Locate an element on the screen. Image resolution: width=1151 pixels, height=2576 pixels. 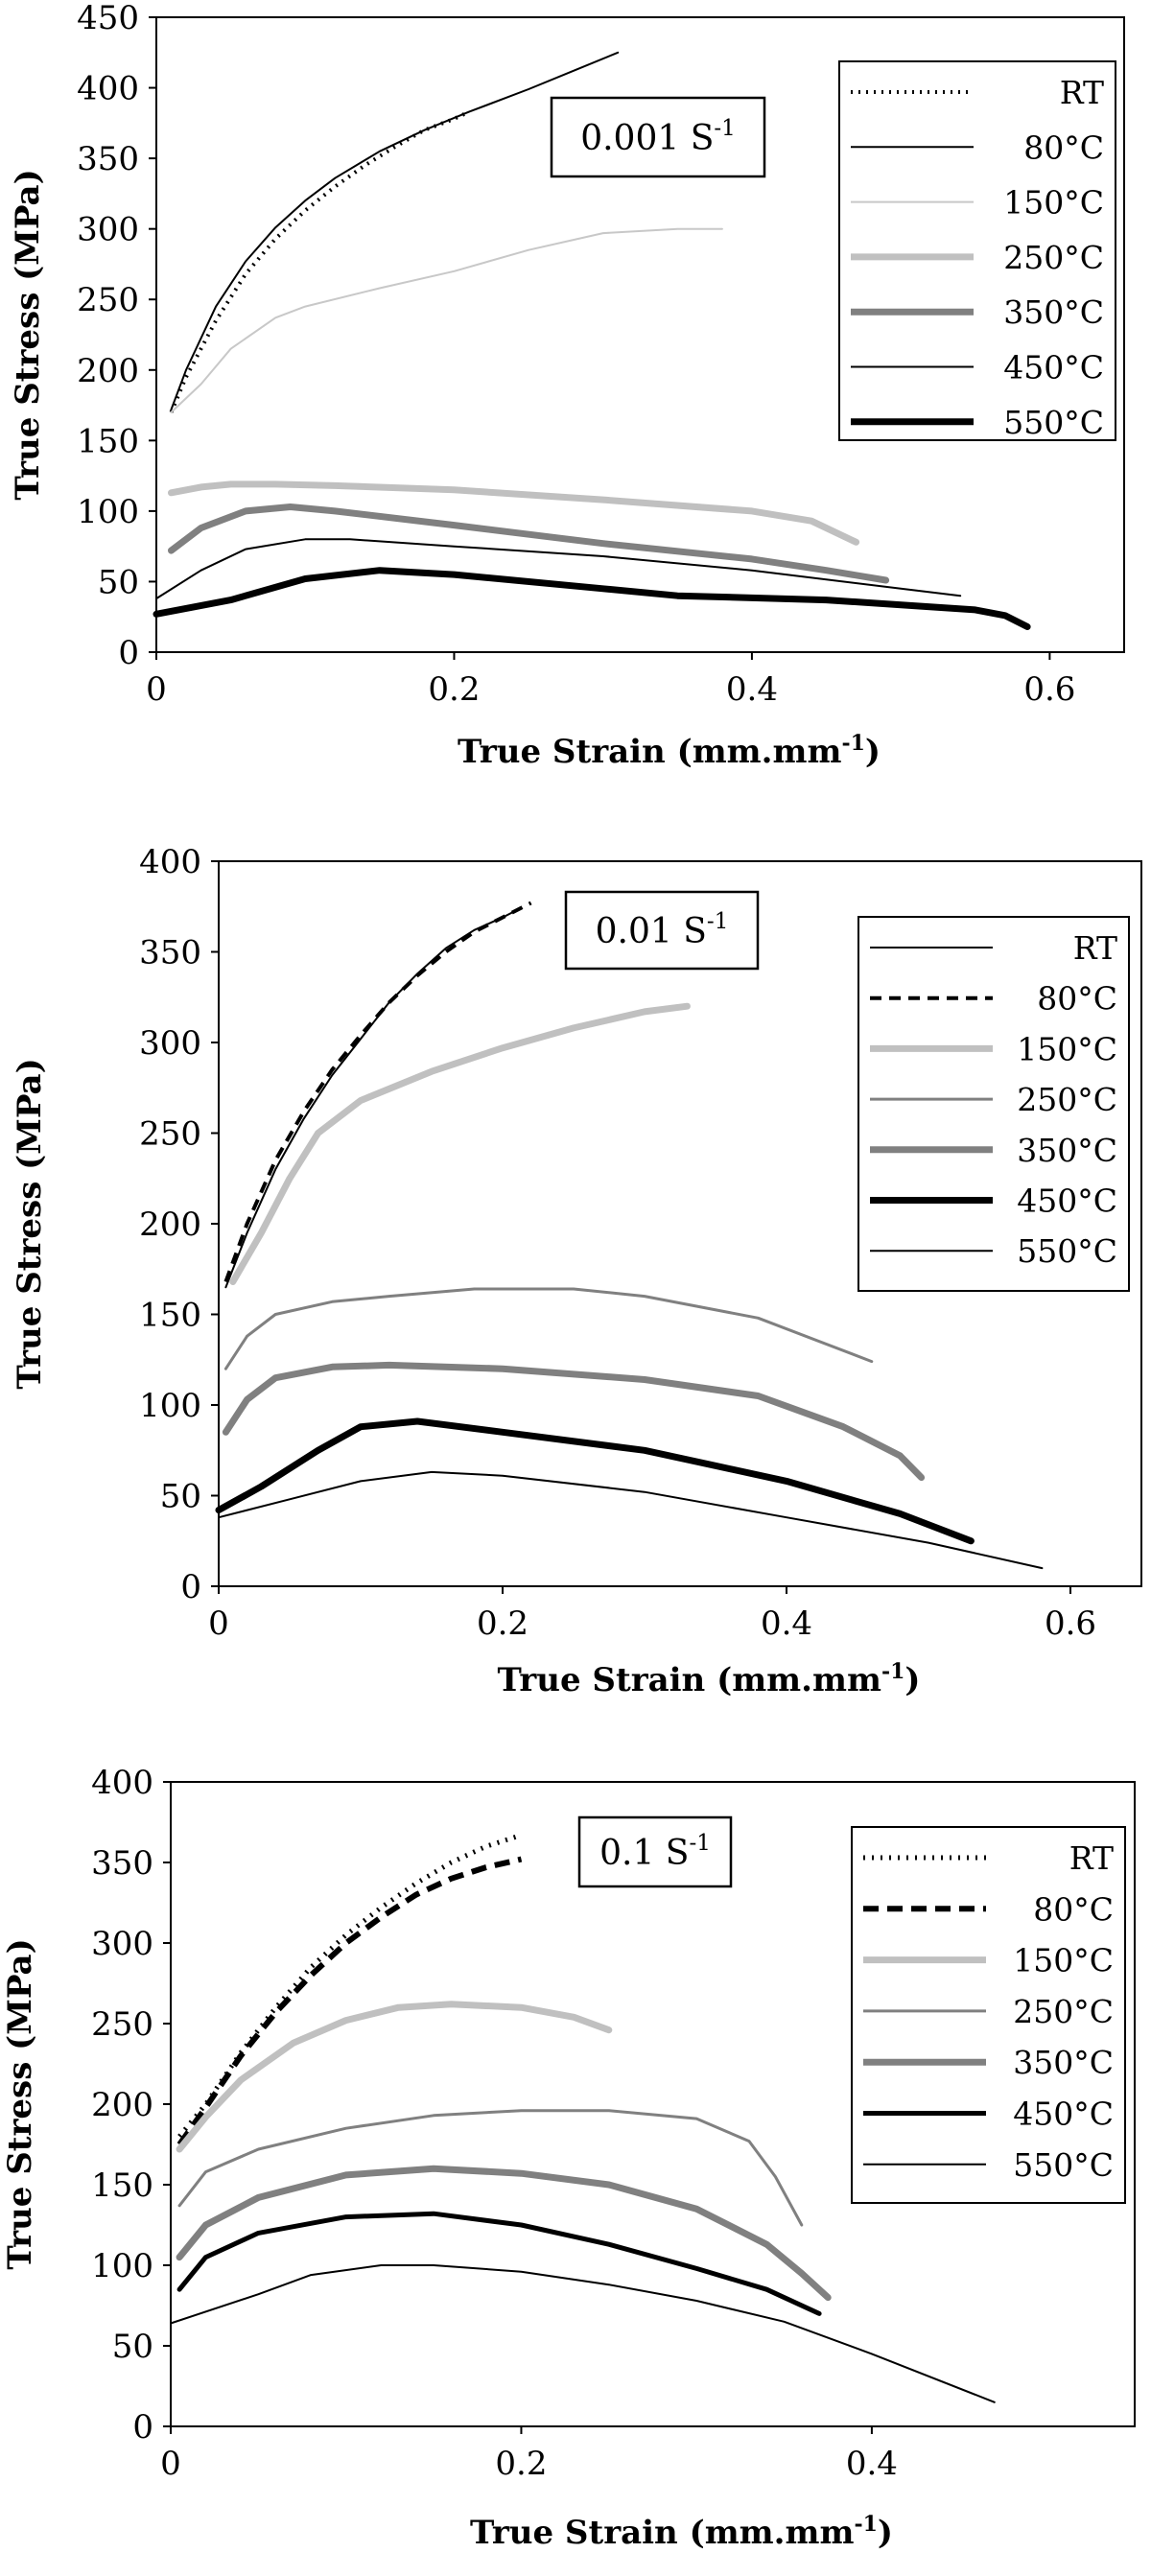
y-tick-label: 450 is located at coordinates (108, 18).